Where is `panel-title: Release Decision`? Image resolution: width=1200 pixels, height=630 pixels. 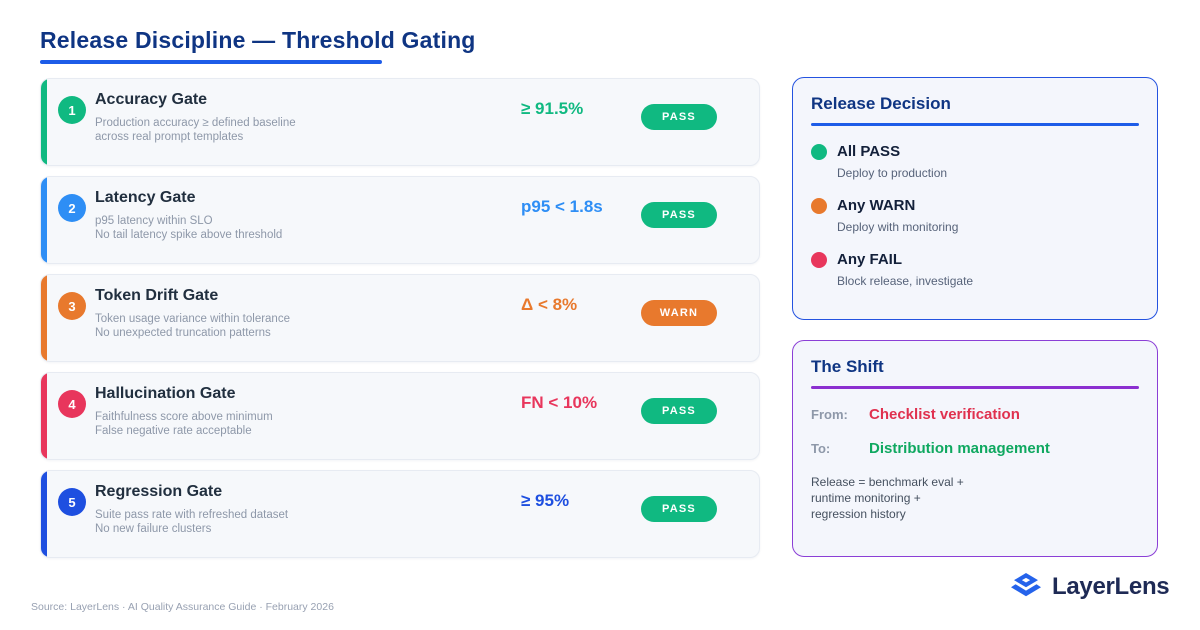
panel-title: Release Decision is located at coordinates (881, 103).